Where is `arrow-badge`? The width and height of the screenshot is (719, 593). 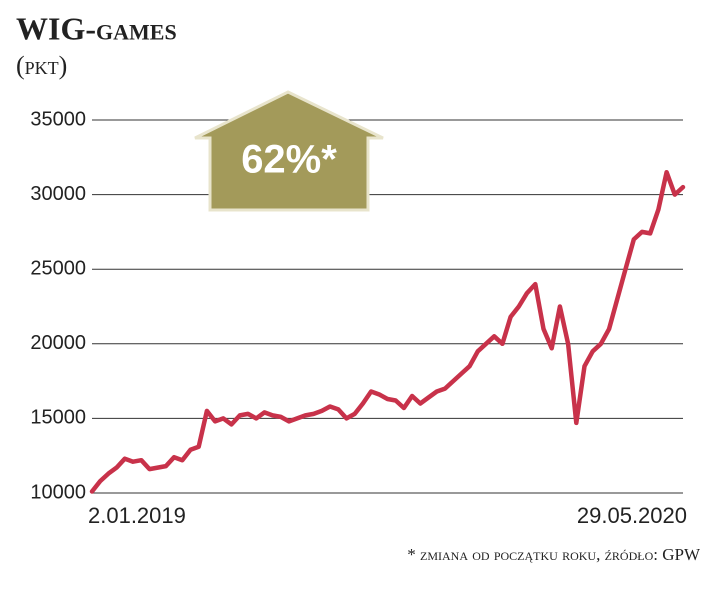 arrow-badge is located at coordinates (289, 151).